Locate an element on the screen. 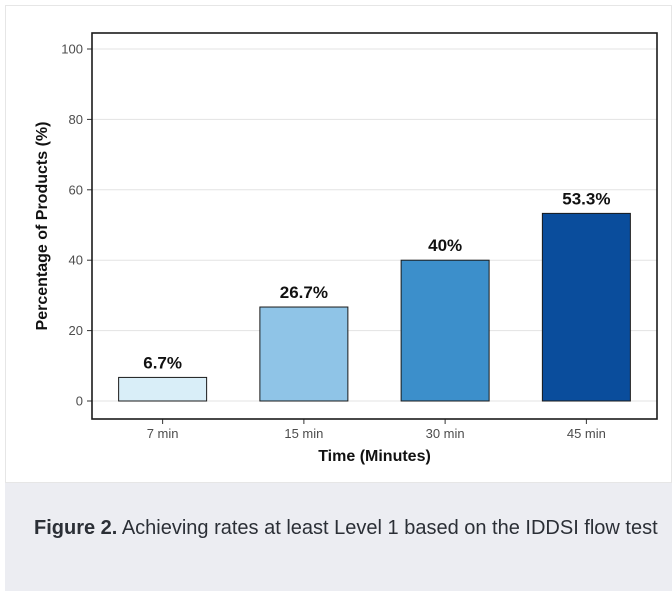 This screenshot has width=672, height=591. y-tick-label: 100 is located at coordinates (72, 49).